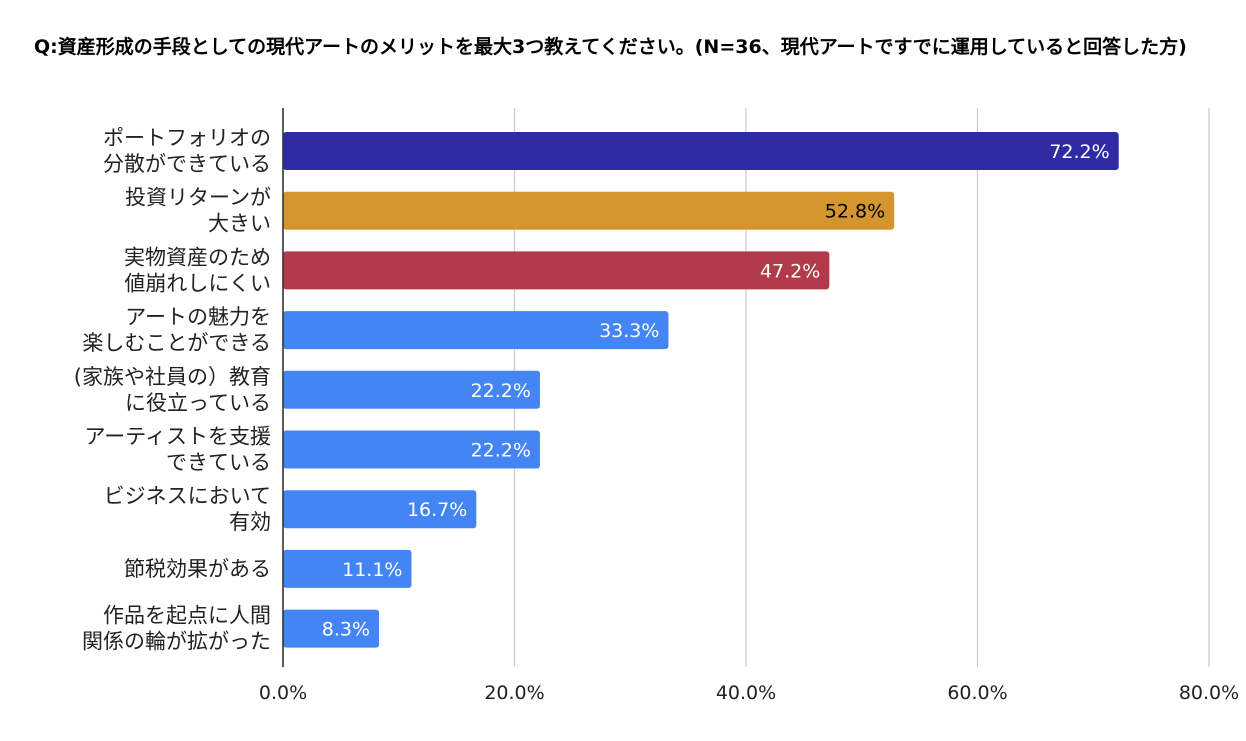 The image size is (1246, 741). Describe the element at coordinates (283, 693) in the screenshot. I see `x-tick-label: 0.0%` at that location.